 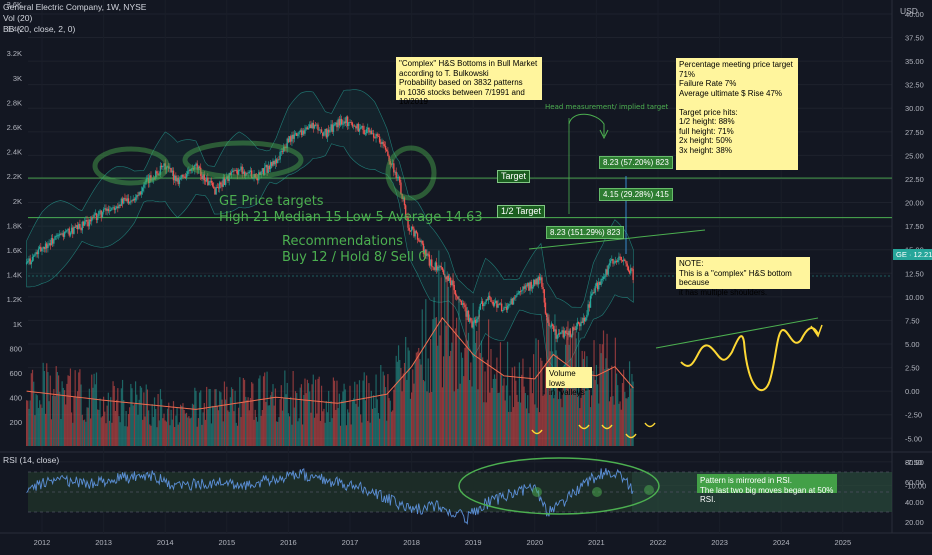 What do you see at coordinates (18, 18) in the screenshot?
I see `volume-indicator-label: Vol (20)` at bounding box center [18, 18].